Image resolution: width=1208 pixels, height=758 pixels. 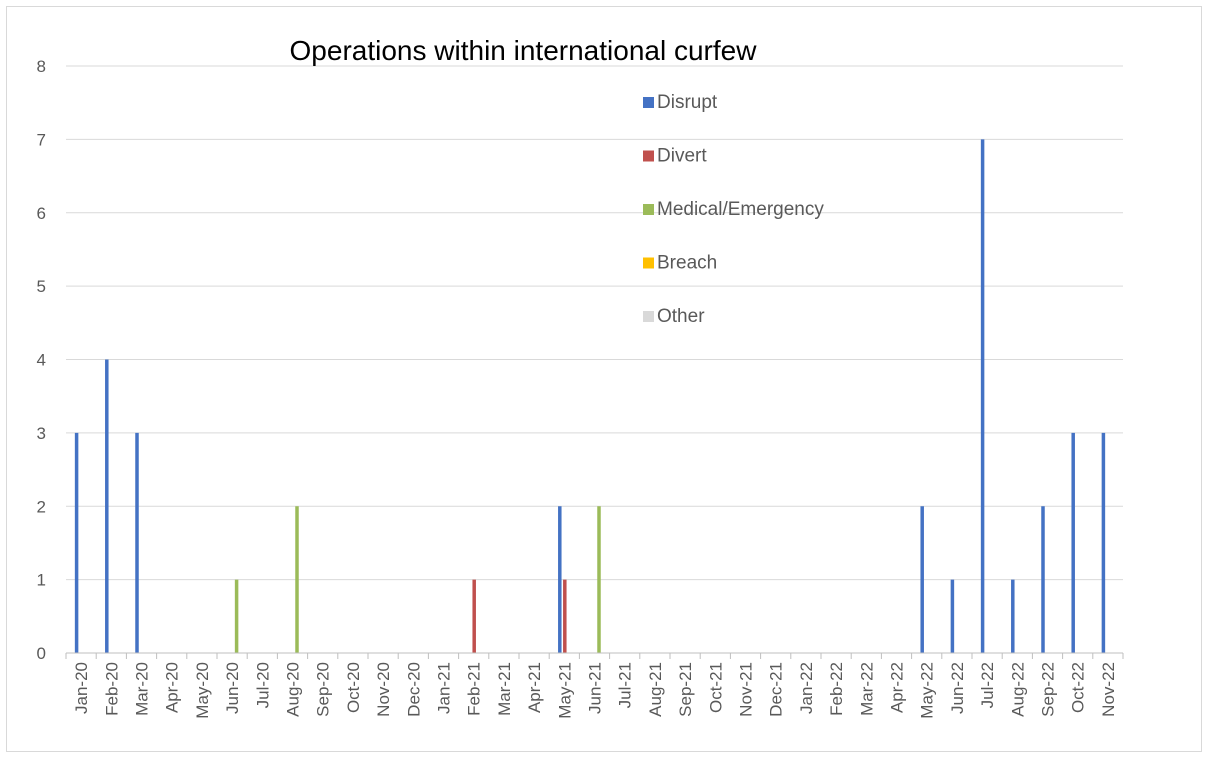 What do you see at coordinates (232, 688) in the screenshot?
I see `x-tick-label: Jun-20` at bounding box center [232, 688].